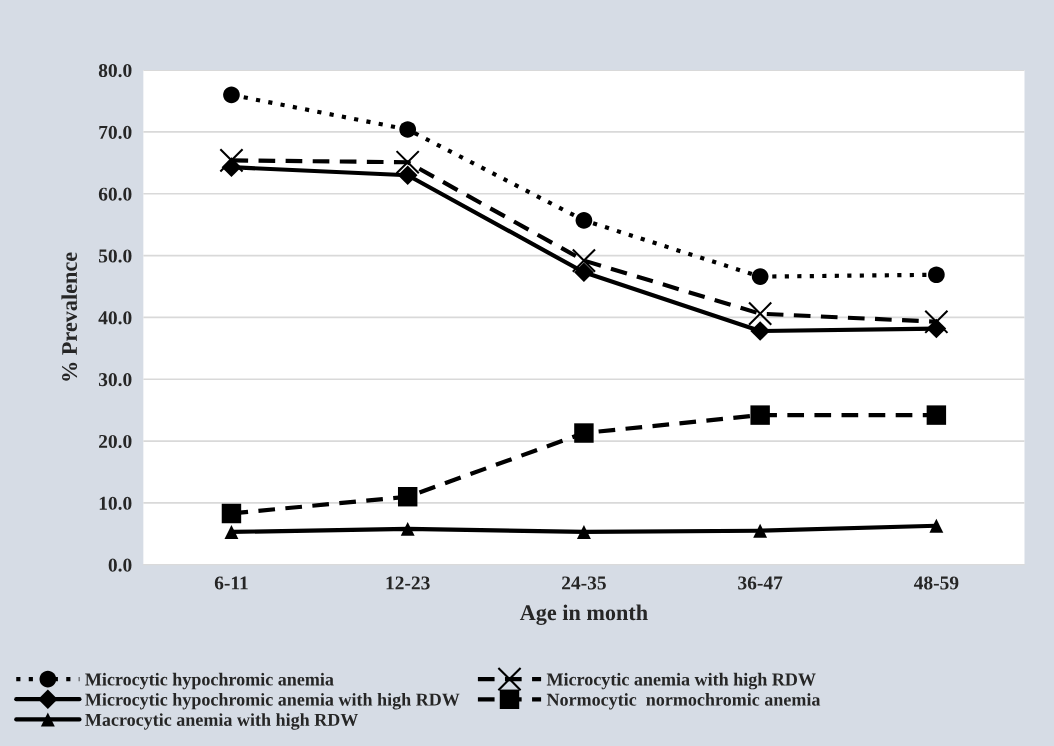 Image resolution: width=1054 pixels, height=746 pixels. What do you see at coordinates (584, 583) in the screenshot?
I see `x-tick-label: 24-35` at bounding box center [584, 583].